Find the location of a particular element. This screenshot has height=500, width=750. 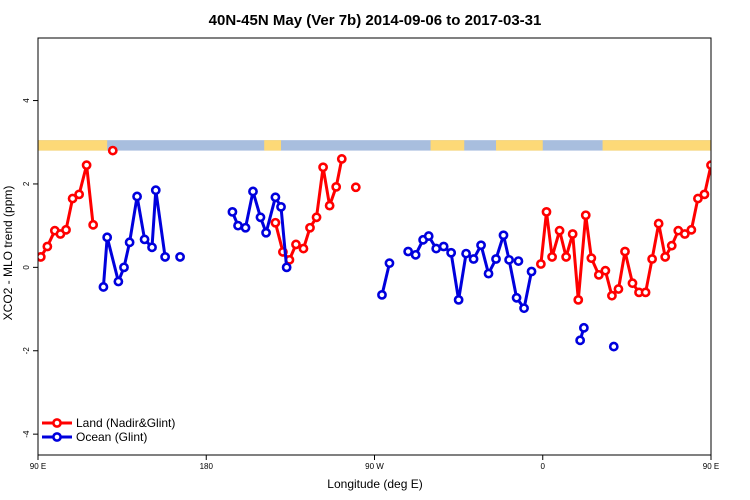

x-tick-label: 90 W is located at coordinates (374, 466).